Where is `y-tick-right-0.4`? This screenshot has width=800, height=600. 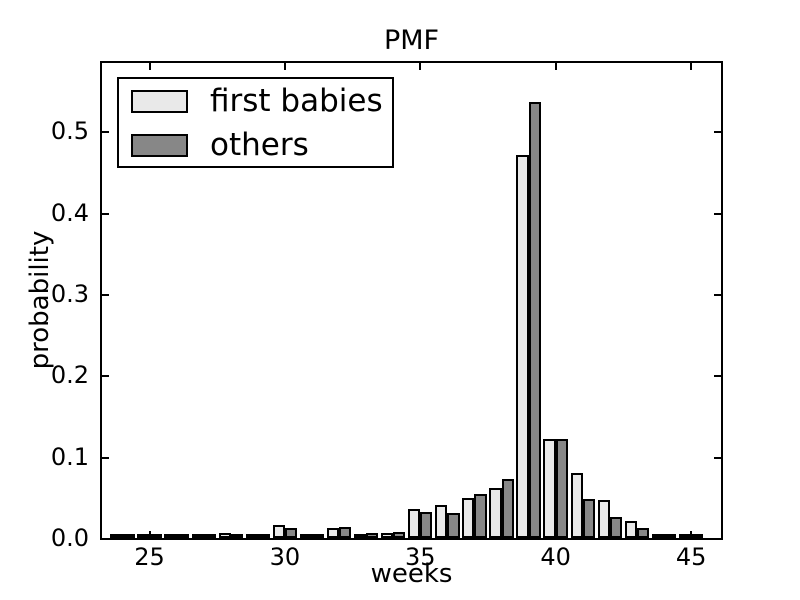
y-tick-right-0.4 is located at coordinates (717, 213).